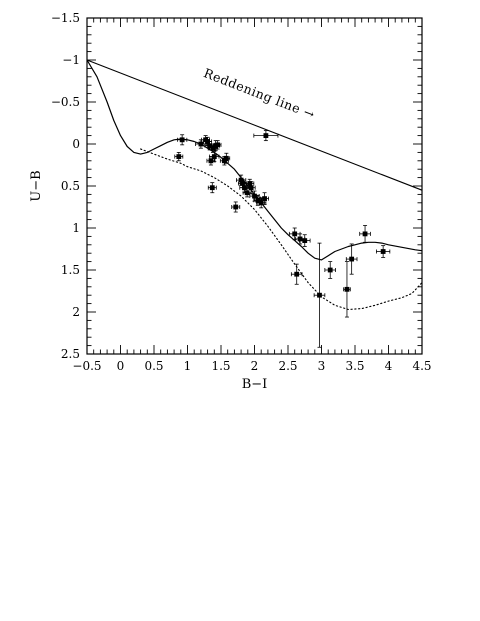 This screenshot has height=621, width=480. What do you see at coordinates (70, 270) in the screenshot?
I see `y-tick-label: 1.5` at bounding box center [70, 270].